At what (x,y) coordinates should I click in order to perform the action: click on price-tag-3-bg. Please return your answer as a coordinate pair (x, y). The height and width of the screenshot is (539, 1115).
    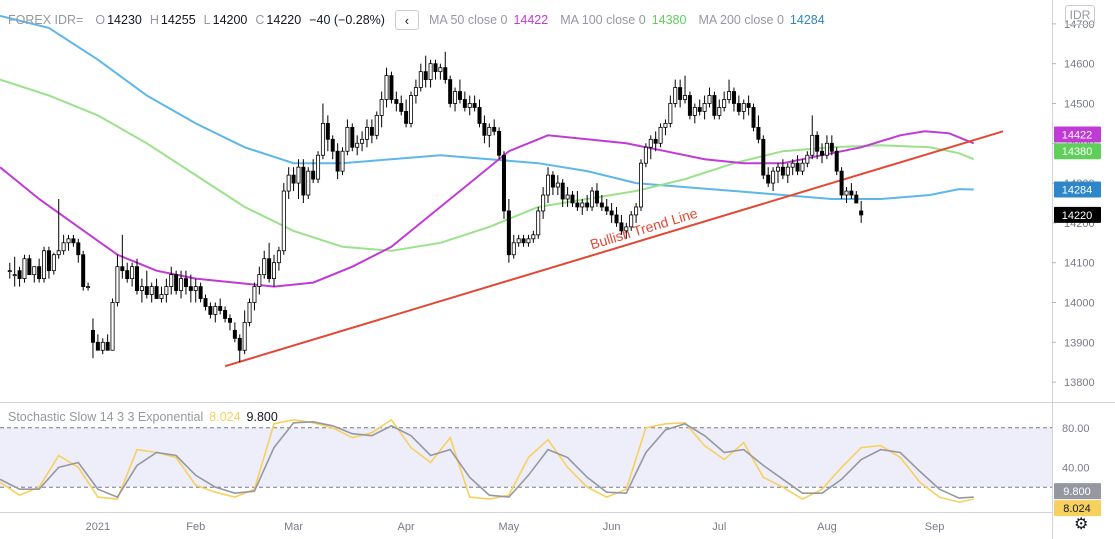
    Looking at the image, I should click on (1077, 214).